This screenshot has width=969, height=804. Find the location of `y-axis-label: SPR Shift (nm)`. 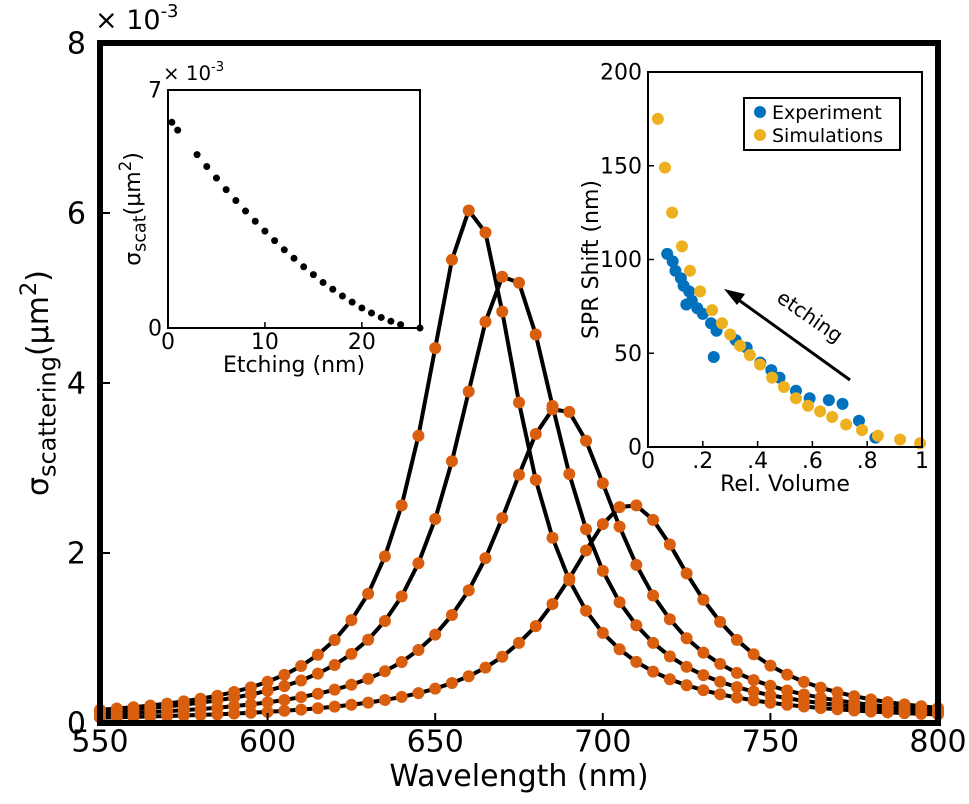

y-axis-label: SPR Shift (nm) is located at coordinates (591, 259).